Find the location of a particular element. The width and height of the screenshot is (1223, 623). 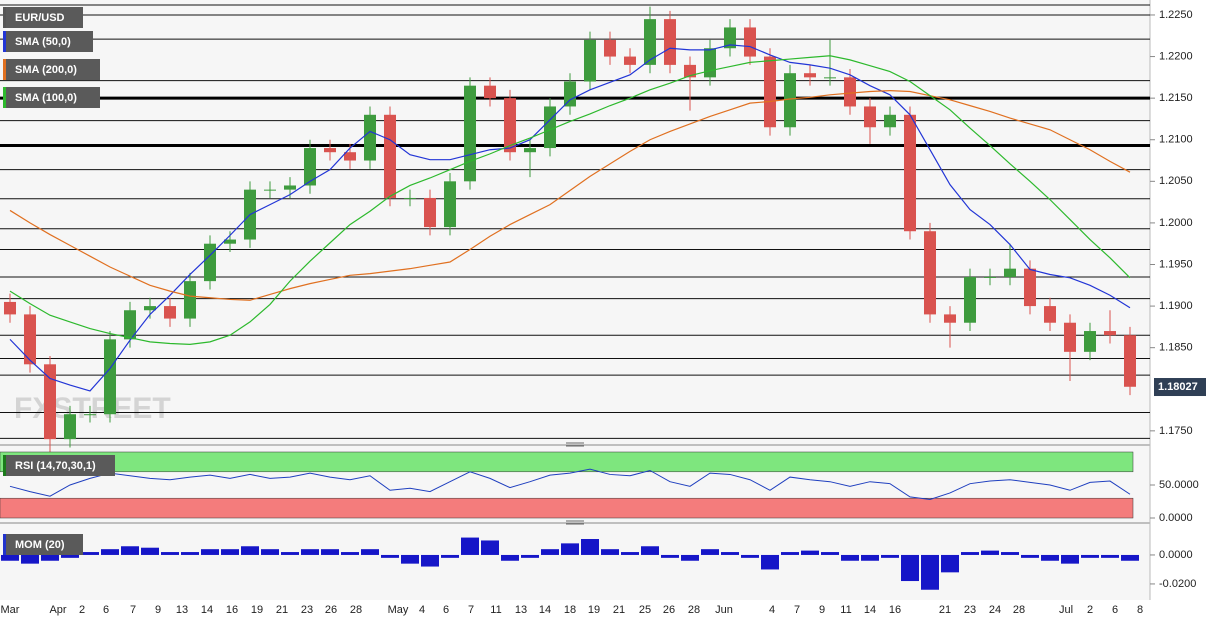

x-tick-label: Jul is located at coordinates (1066, 610).